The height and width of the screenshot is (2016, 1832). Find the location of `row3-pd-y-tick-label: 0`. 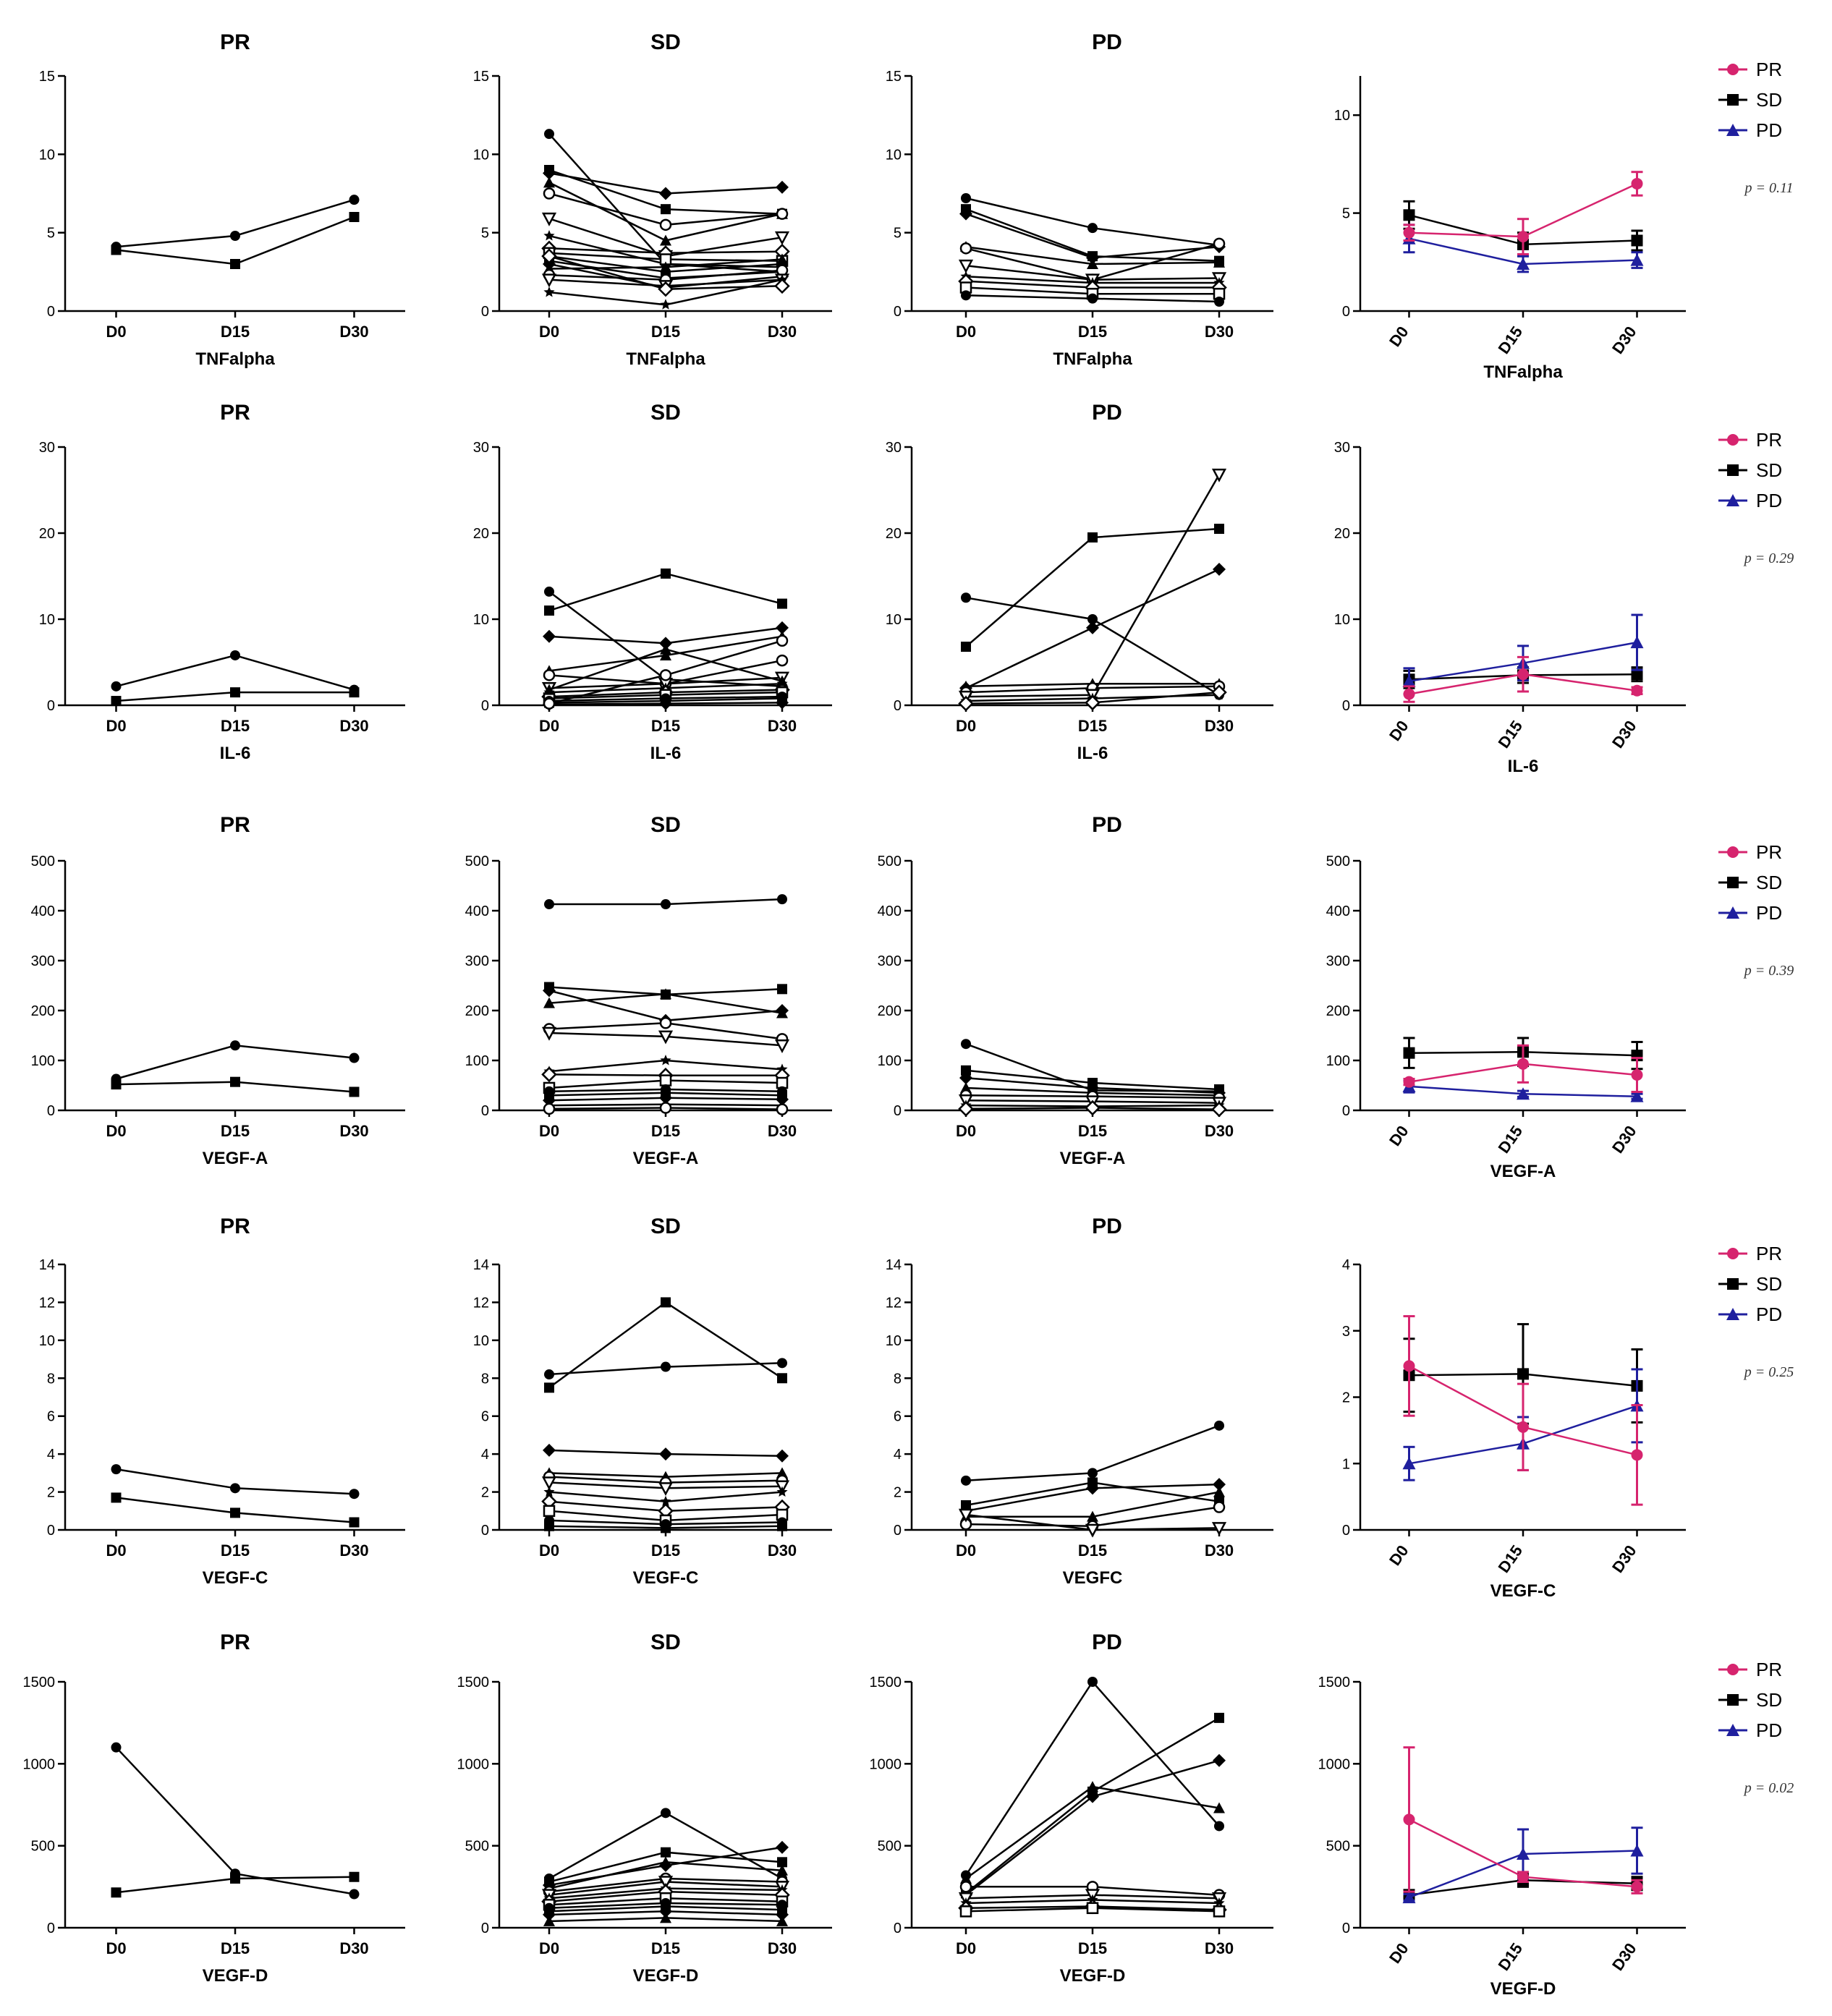

row3-pd-y-tick-label: 0 is located at coordinates (898, 1531).